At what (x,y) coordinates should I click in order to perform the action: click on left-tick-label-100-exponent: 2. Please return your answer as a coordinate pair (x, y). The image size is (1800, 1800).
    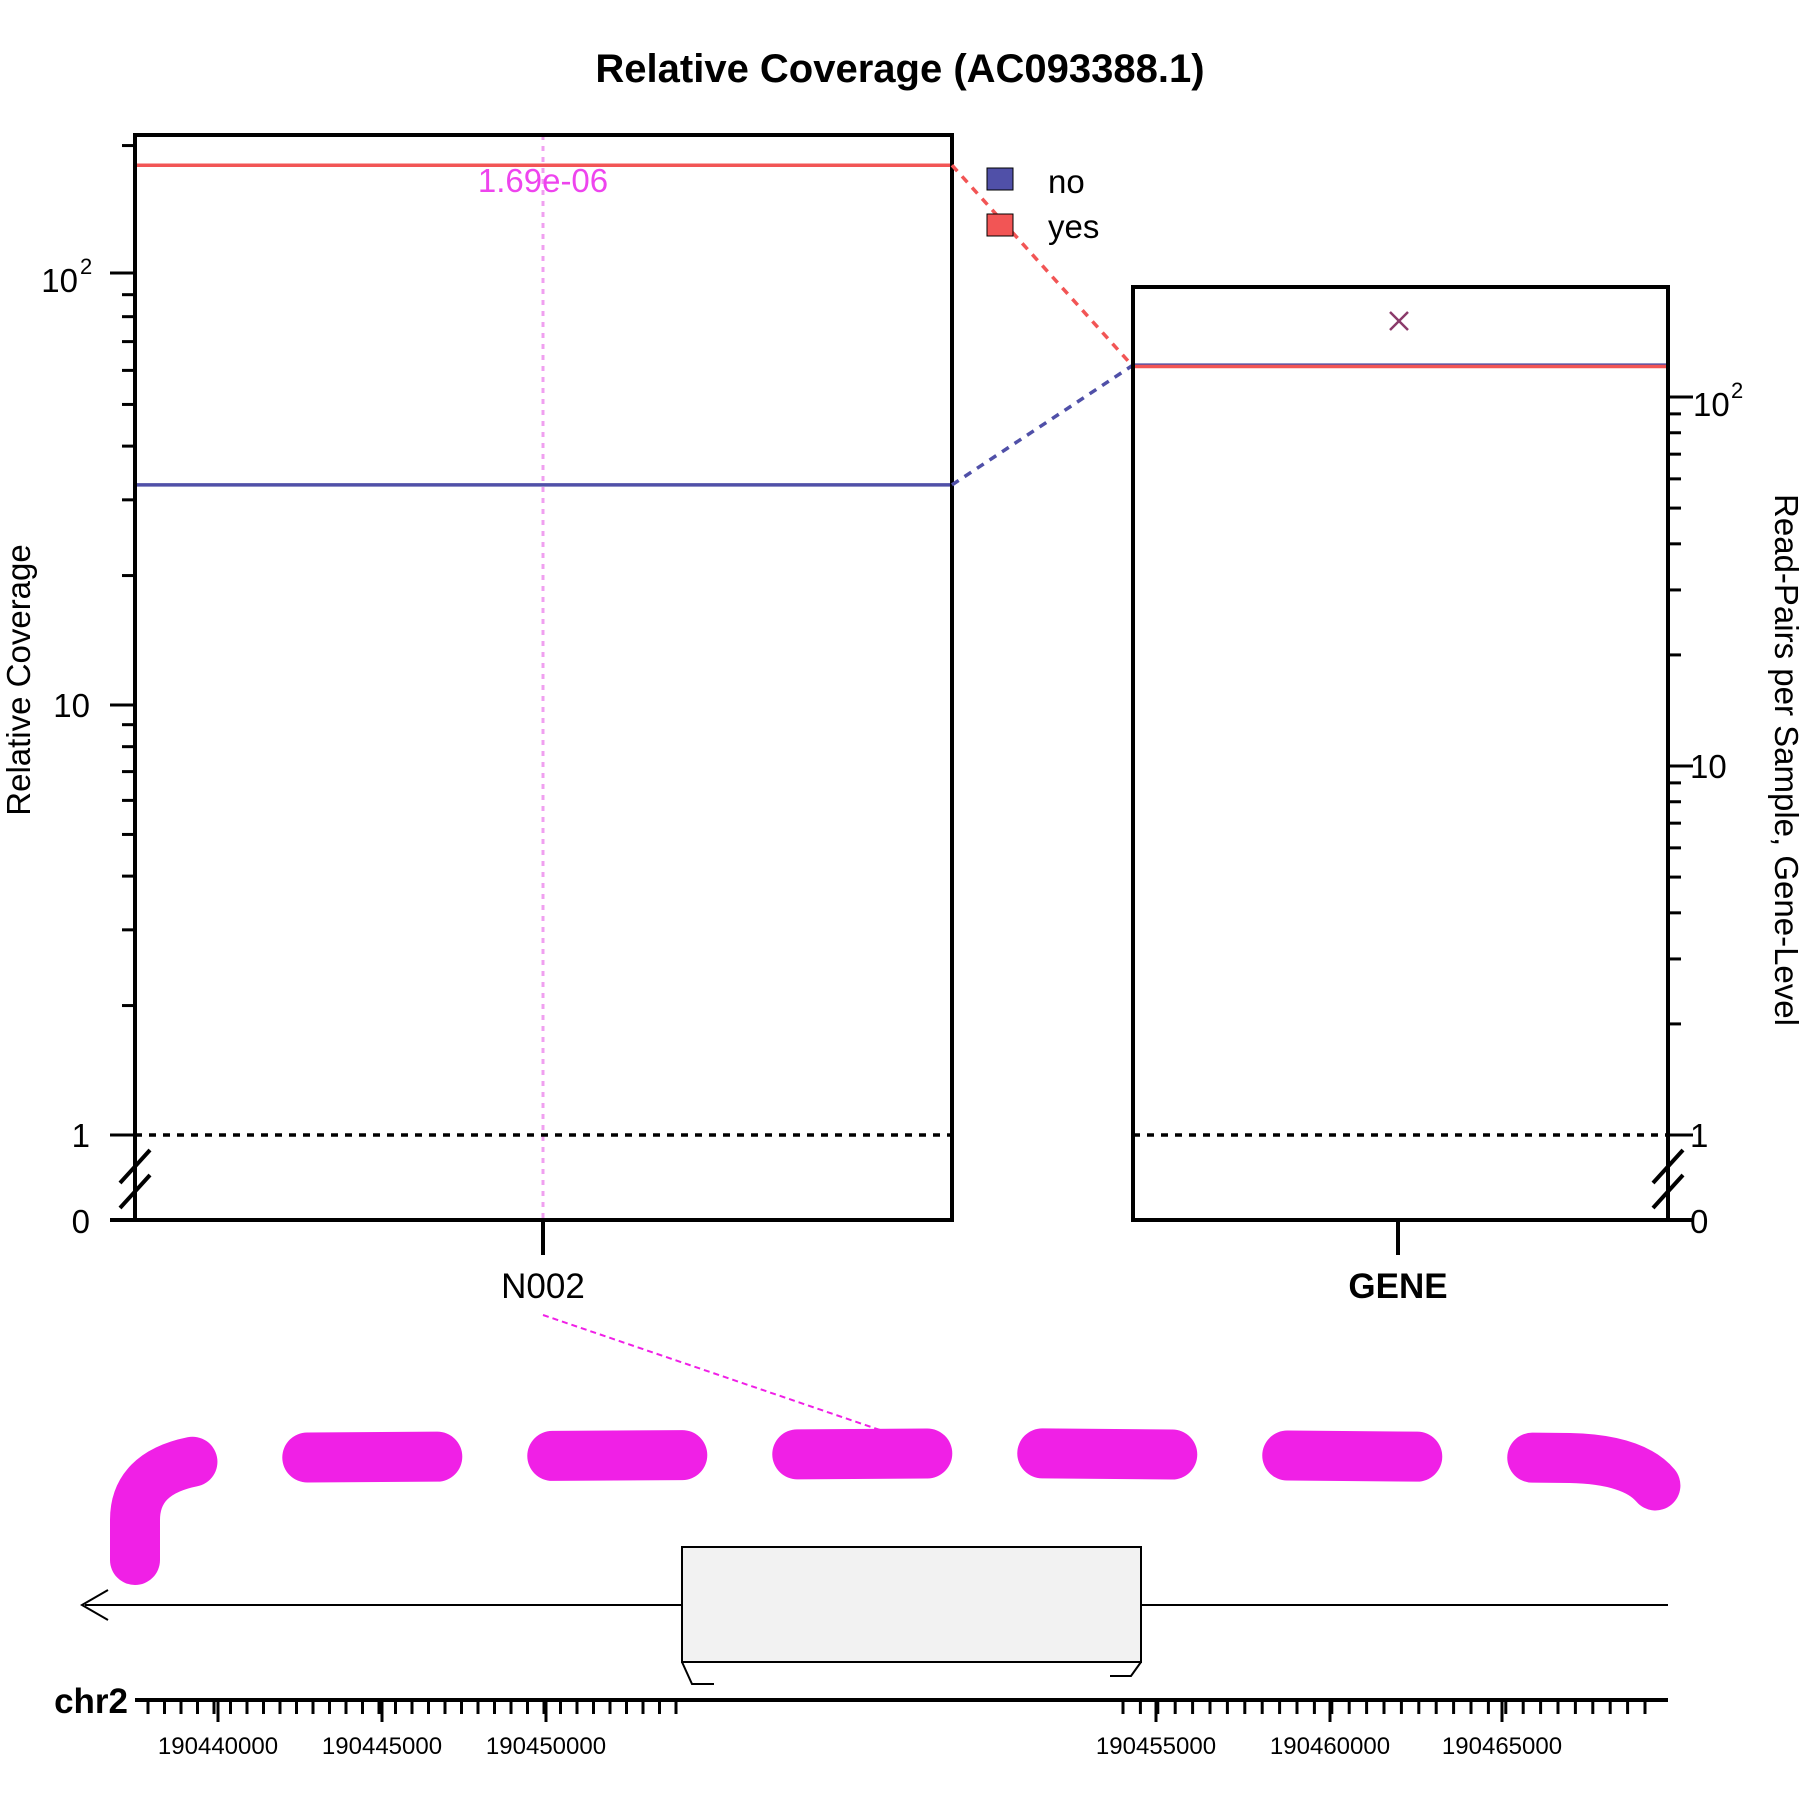
    Looking at the image, I should click on (86, 266).